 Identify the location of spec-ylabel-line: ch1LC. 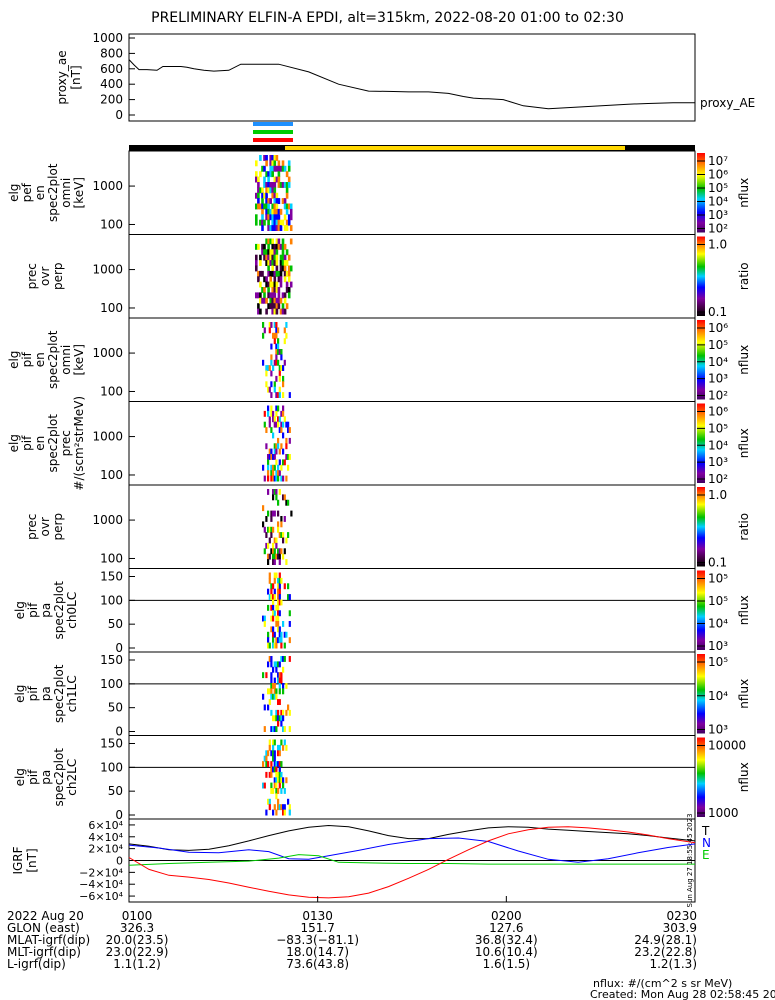
(72, 693).